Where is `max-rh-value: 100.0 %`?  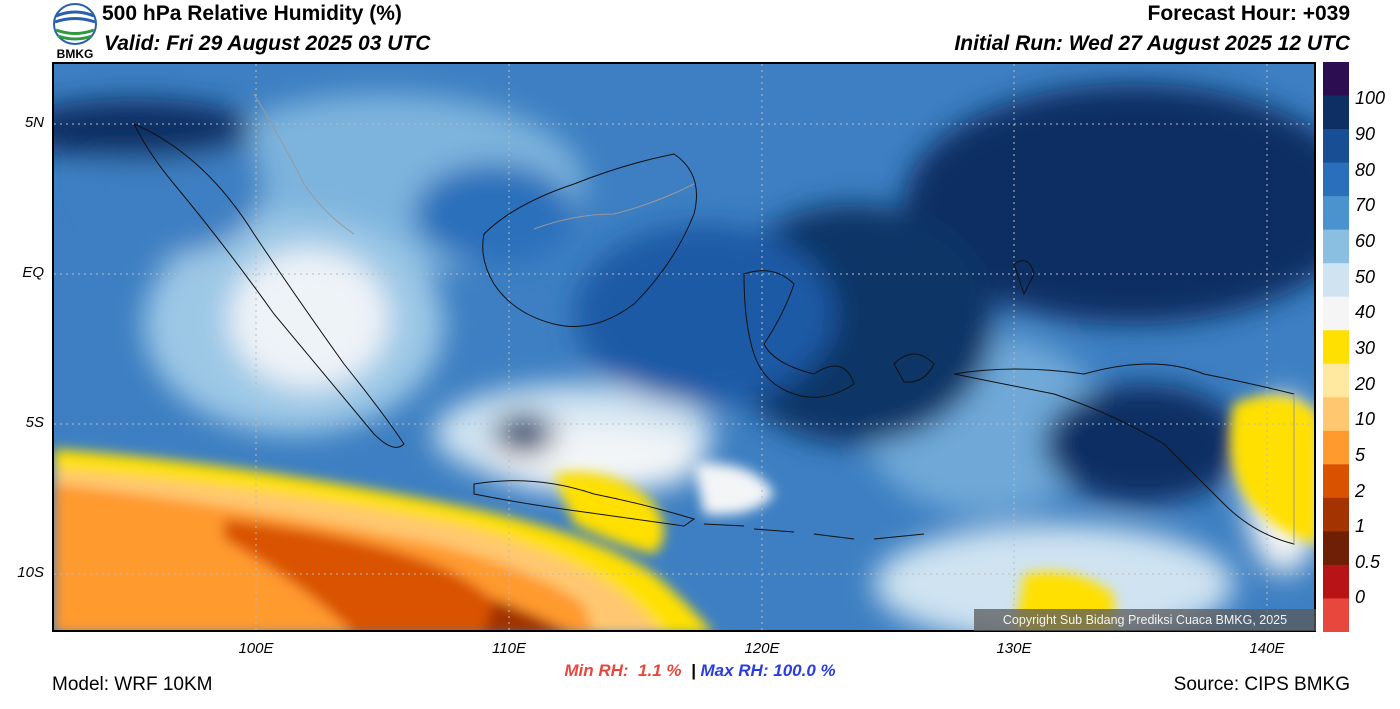
max-rh-value: 100.0 % is located at coordinates (804, 670).